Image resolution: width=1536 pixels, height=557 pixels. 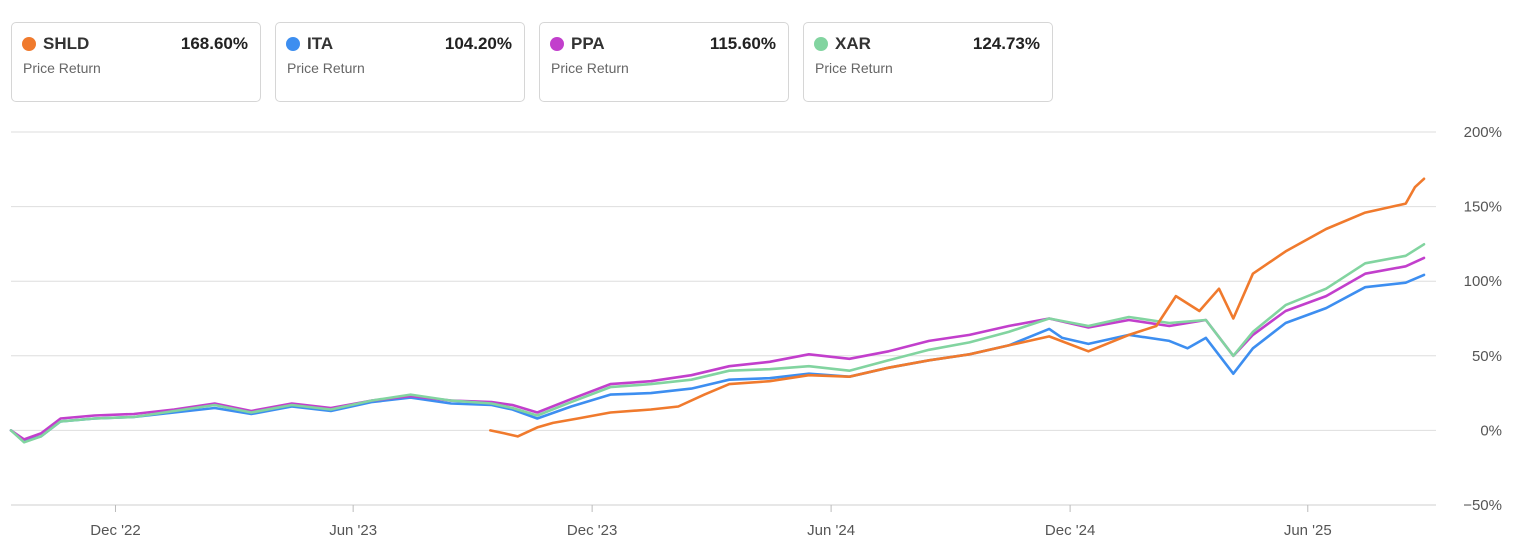 I want to click on legend-card-ita: ITA 104.20% Price Return, so click(x=400, y=62).